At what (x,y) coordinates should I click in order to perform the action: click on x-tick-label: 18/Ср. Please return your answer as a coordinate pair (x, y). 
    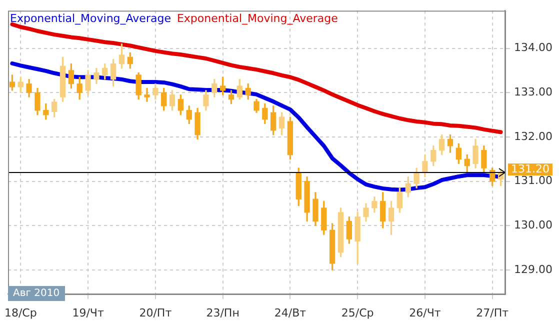
    Looking at the image, I should click on (20, 313).